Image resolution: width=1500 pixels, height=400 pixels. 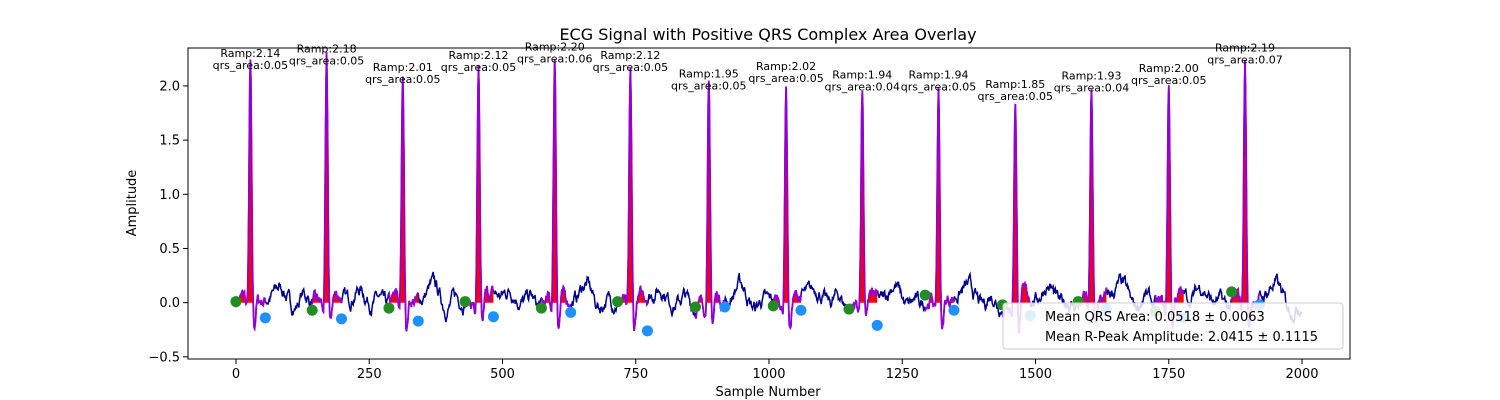 I want to click on x-tick-label-5: 1250, so click(x=902, y=374).